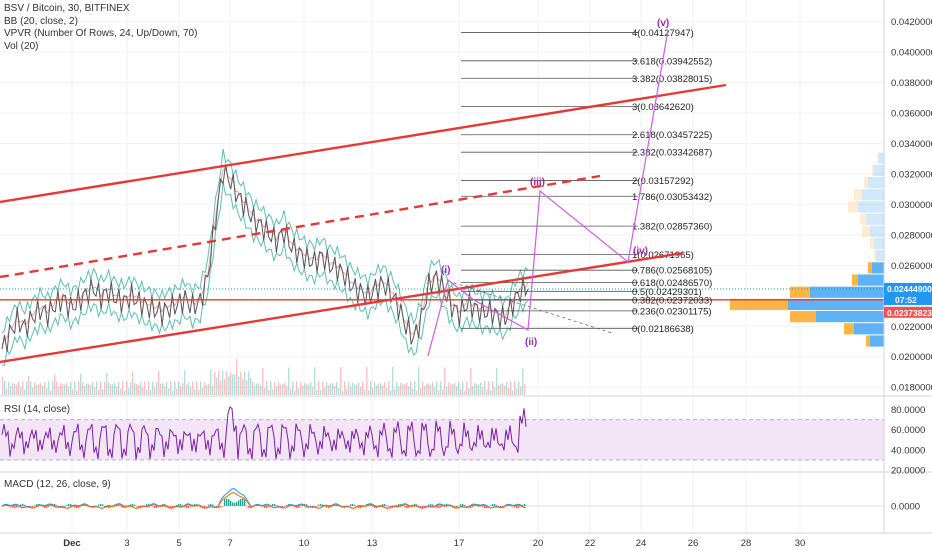 The width and height of the screenshot is (932, 550). Describe the element at coordinates (911, 357) in the screenshot. I see `price-axis-tick: 0.02000000` at that location.